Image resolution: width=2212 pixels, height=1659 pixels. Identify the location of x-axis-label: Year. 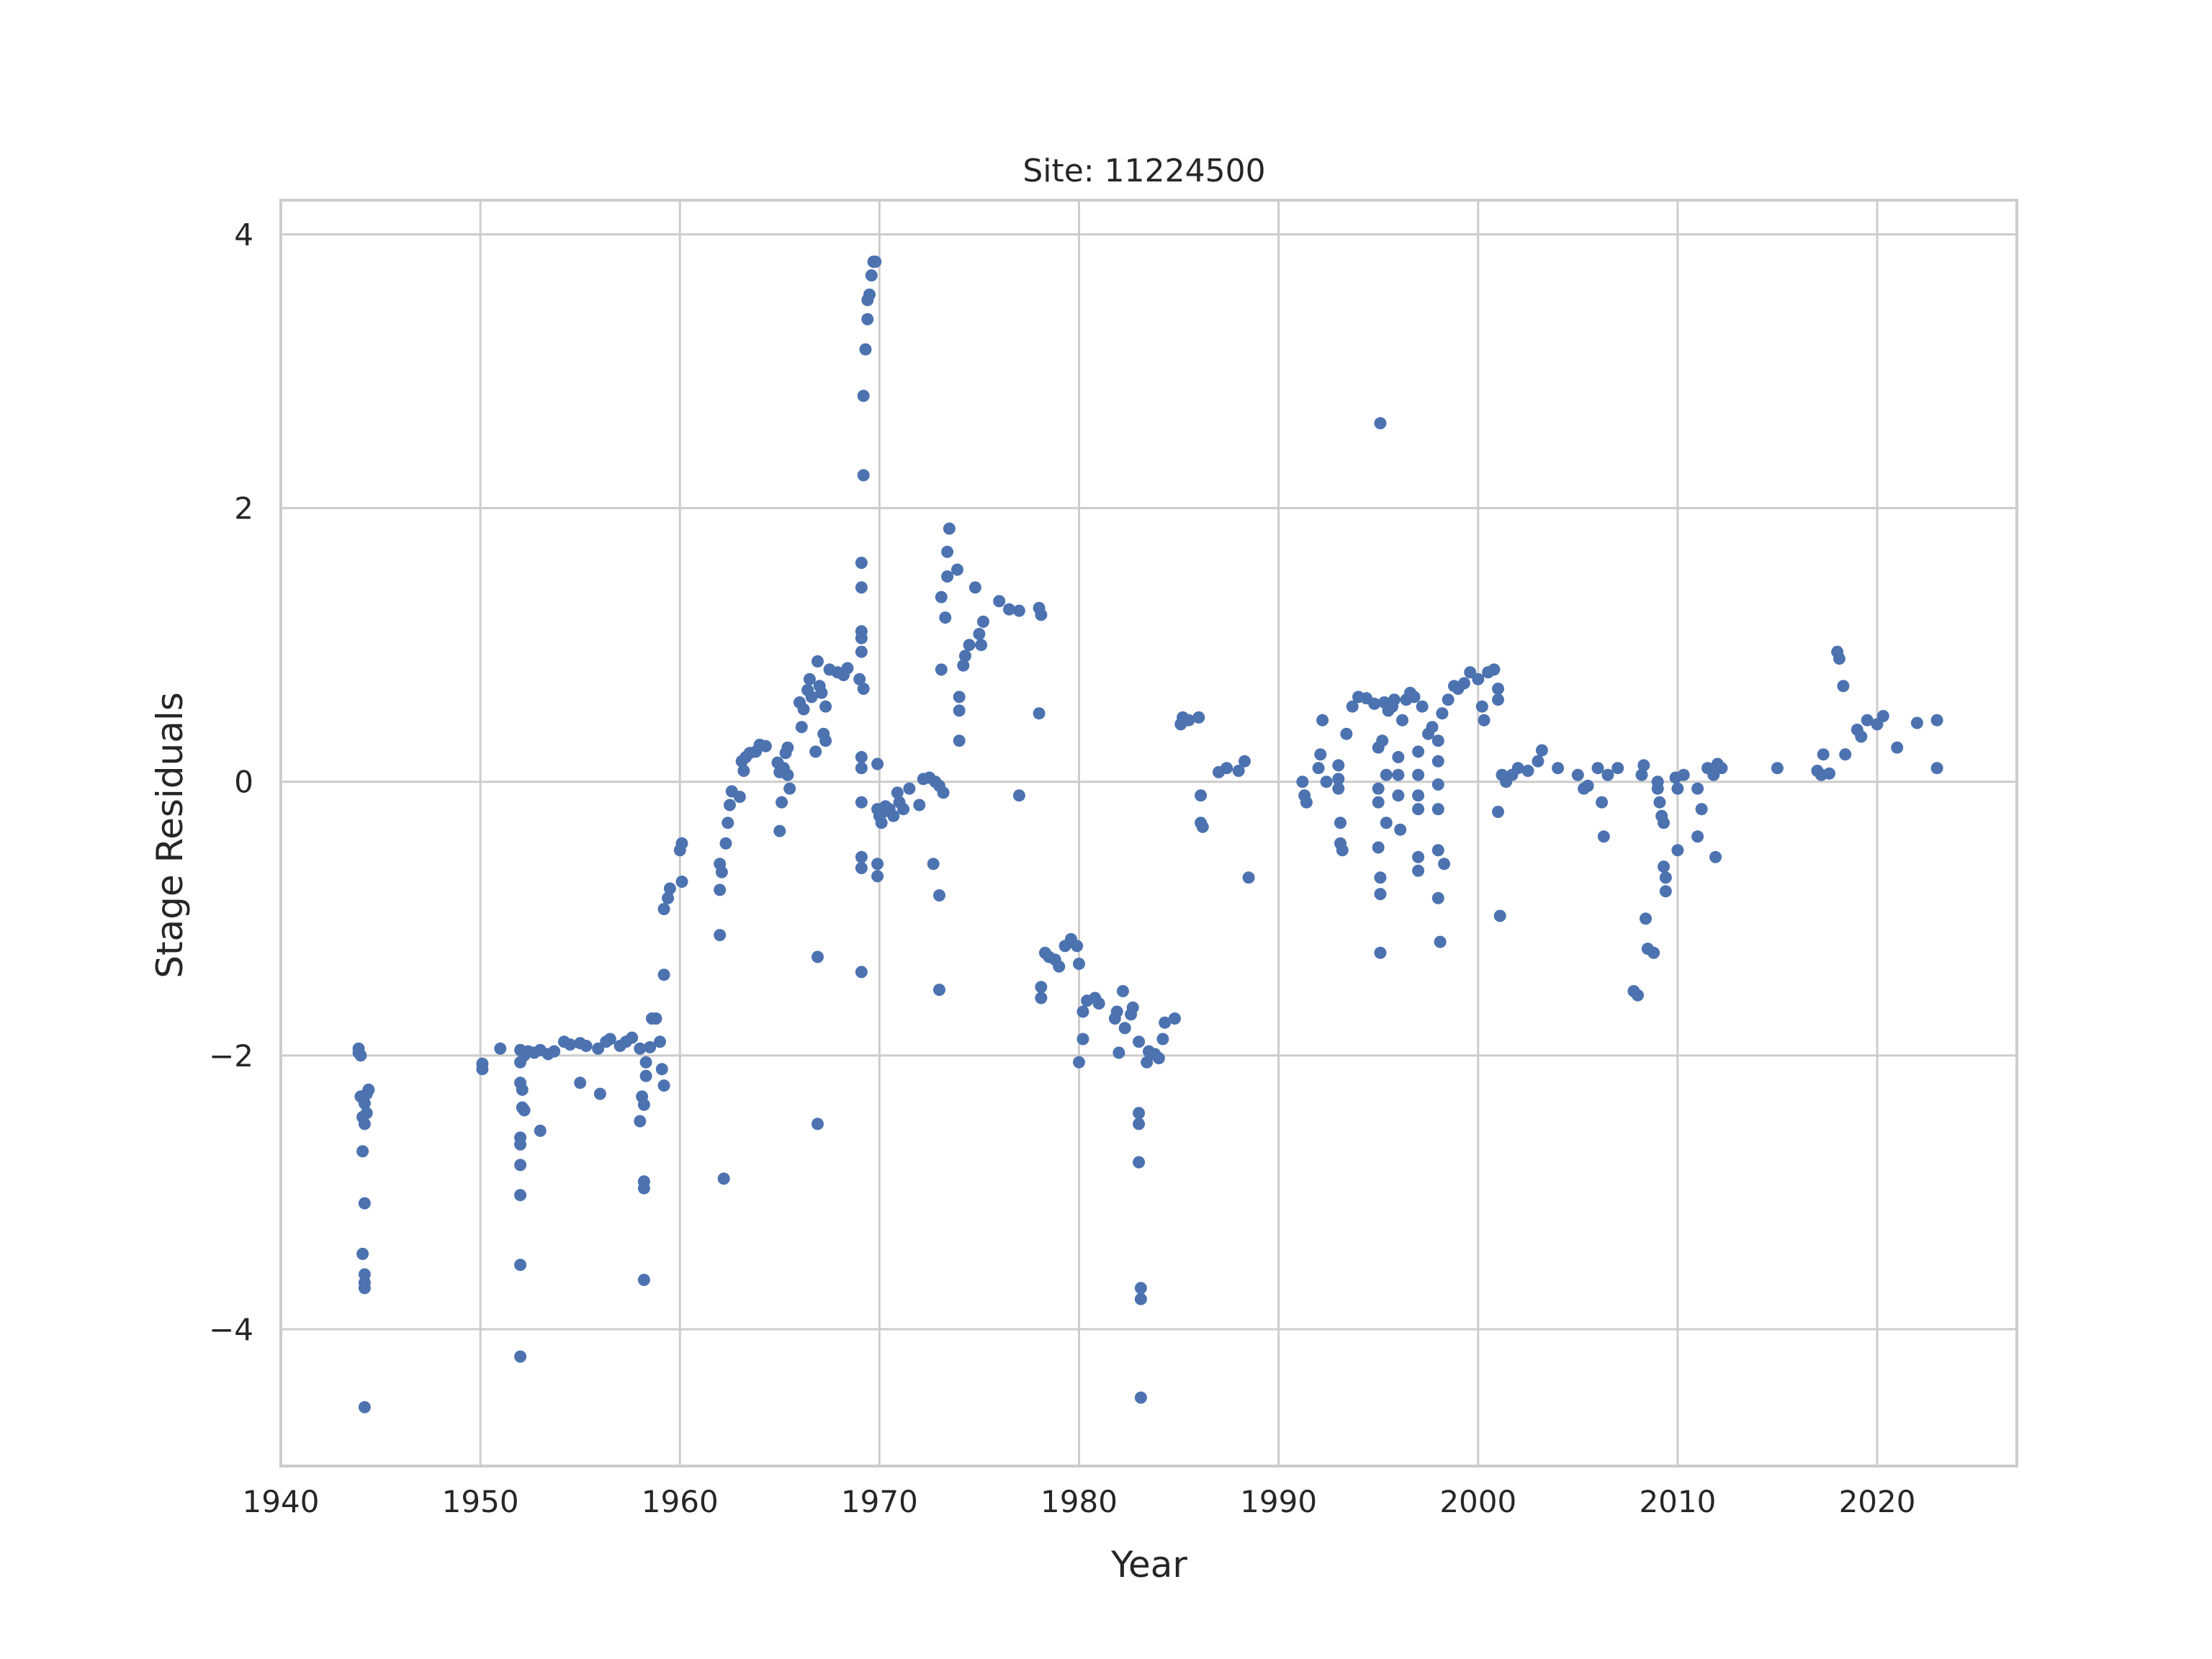
(1148, 1565).